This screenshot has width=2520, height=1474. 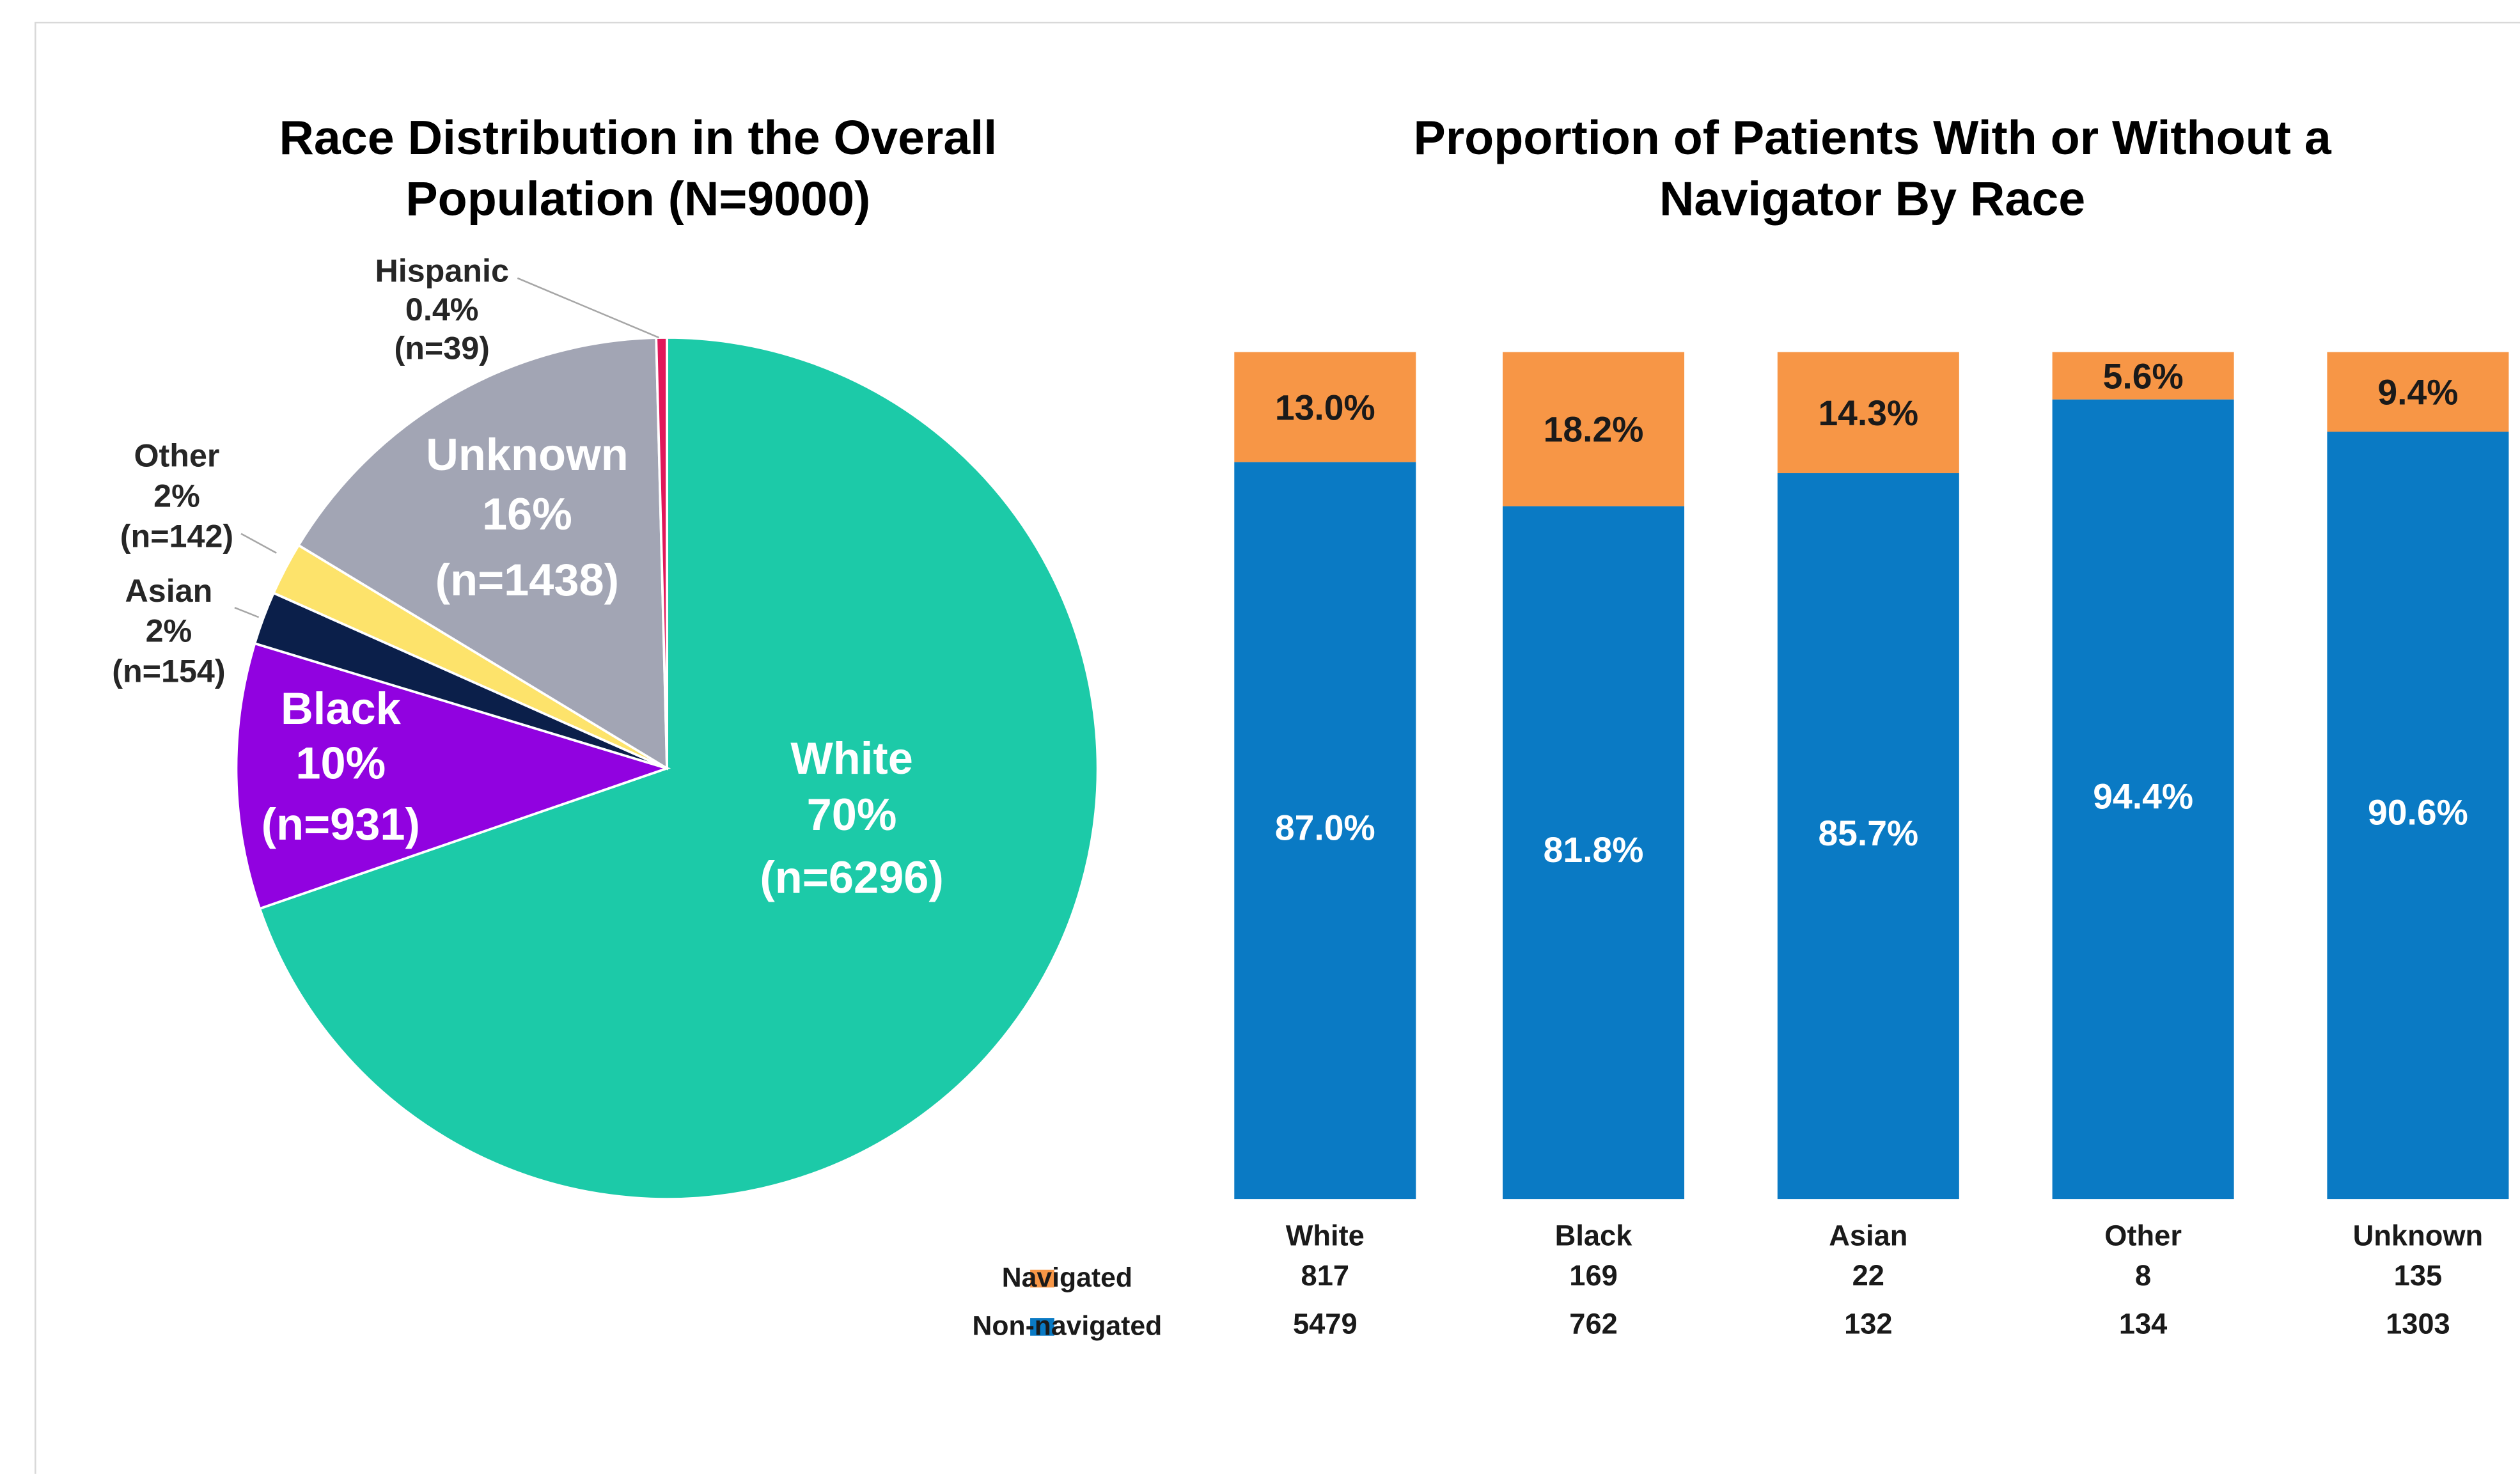 I want to click on chart-title: Proportion of Patients With or Without a, so click(x=1873, y=137).